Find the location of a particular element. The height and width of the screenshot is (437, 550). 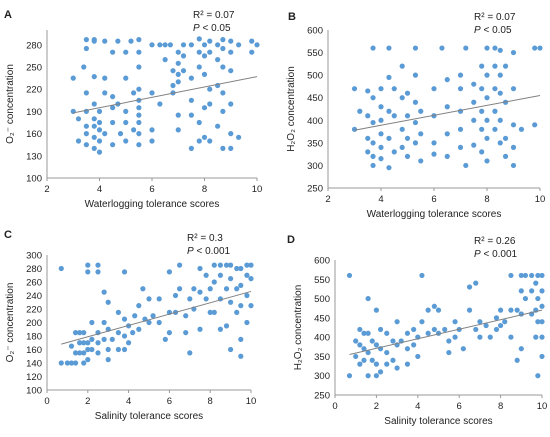

panel-d-y-tick-label: 250 is located at coordinates (322, 396).